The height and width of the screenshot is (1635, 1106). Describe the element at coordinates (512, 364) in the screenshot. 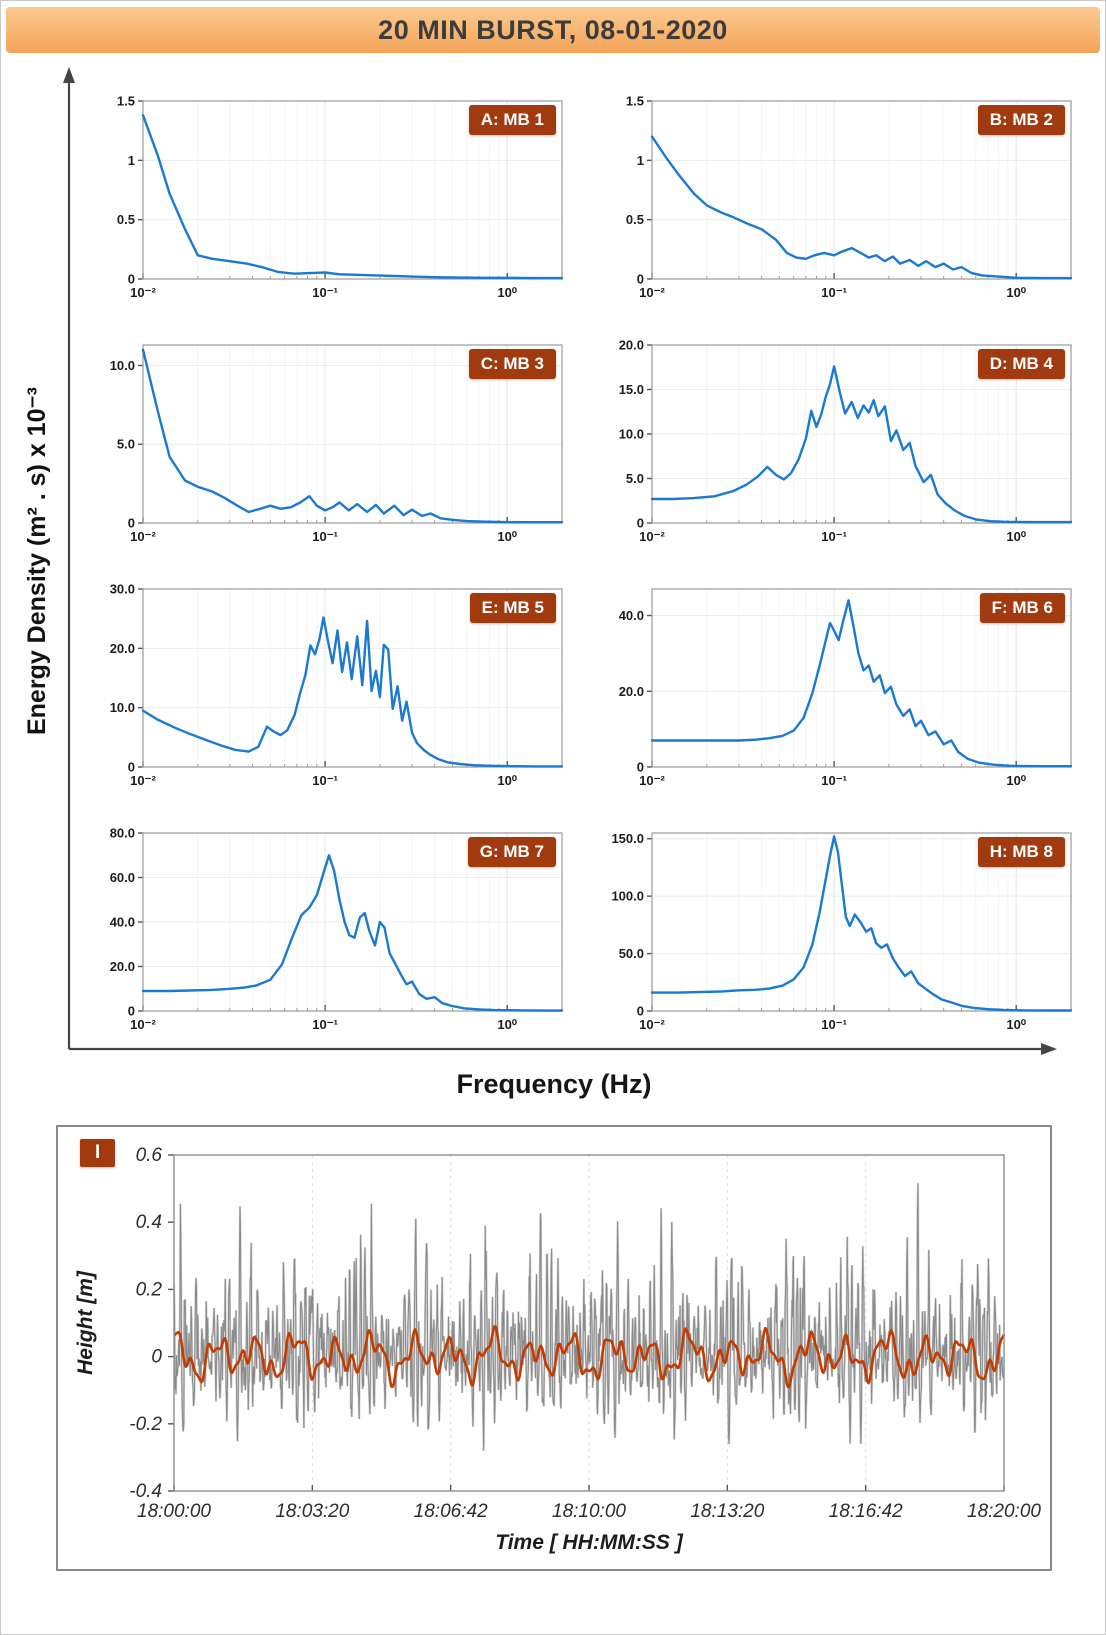

I see `panel-c-badge: C: MB 3` at that location.